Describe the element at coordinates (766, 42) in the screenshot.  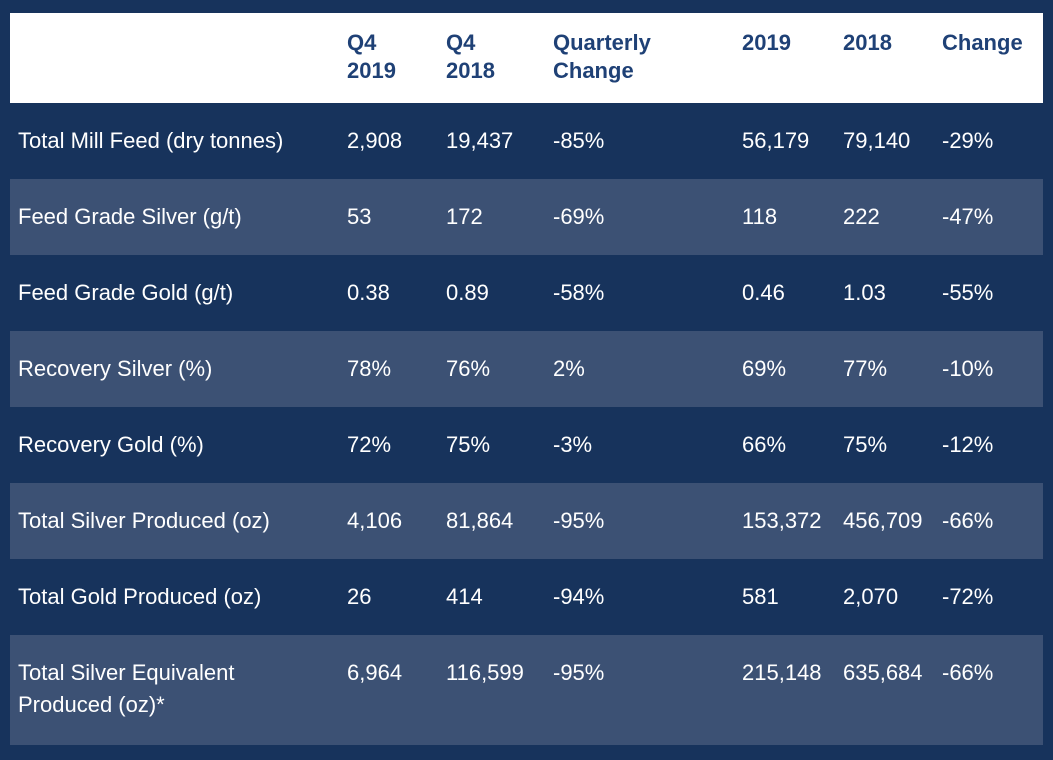
I see `column-header-2019: 2019` at that location.